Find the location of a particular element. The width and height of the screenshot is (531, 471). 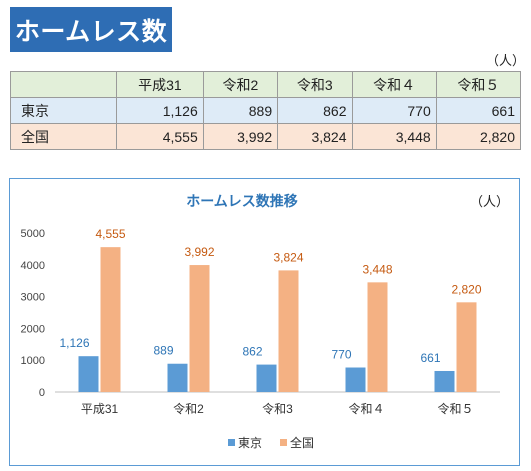

data-label: 4,555 is located at coordinates (110, 234).